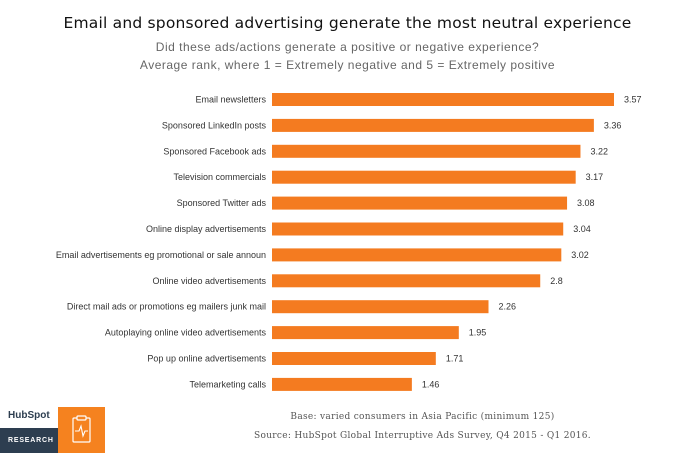 This screenshot has width=695, height=458. I want to click on category-label: Telemarketing calls, so click(227, 384).